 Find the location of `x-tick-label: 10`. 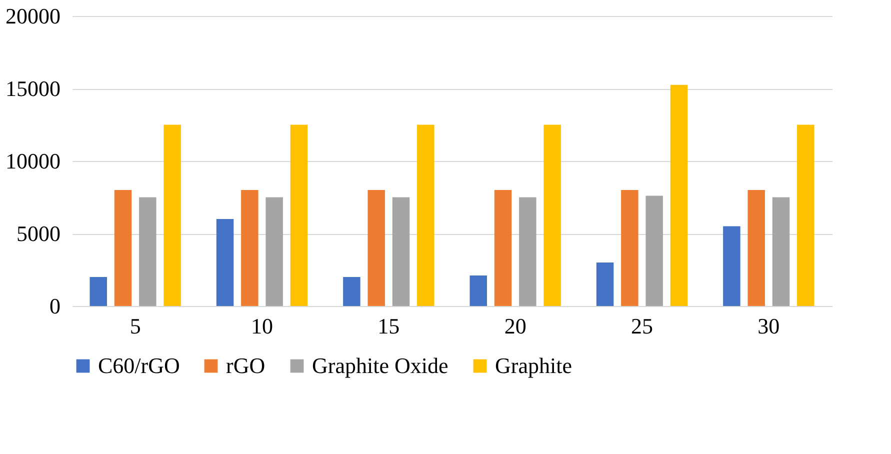

x-tick-label: 10 is located at coordinates (262, 326).